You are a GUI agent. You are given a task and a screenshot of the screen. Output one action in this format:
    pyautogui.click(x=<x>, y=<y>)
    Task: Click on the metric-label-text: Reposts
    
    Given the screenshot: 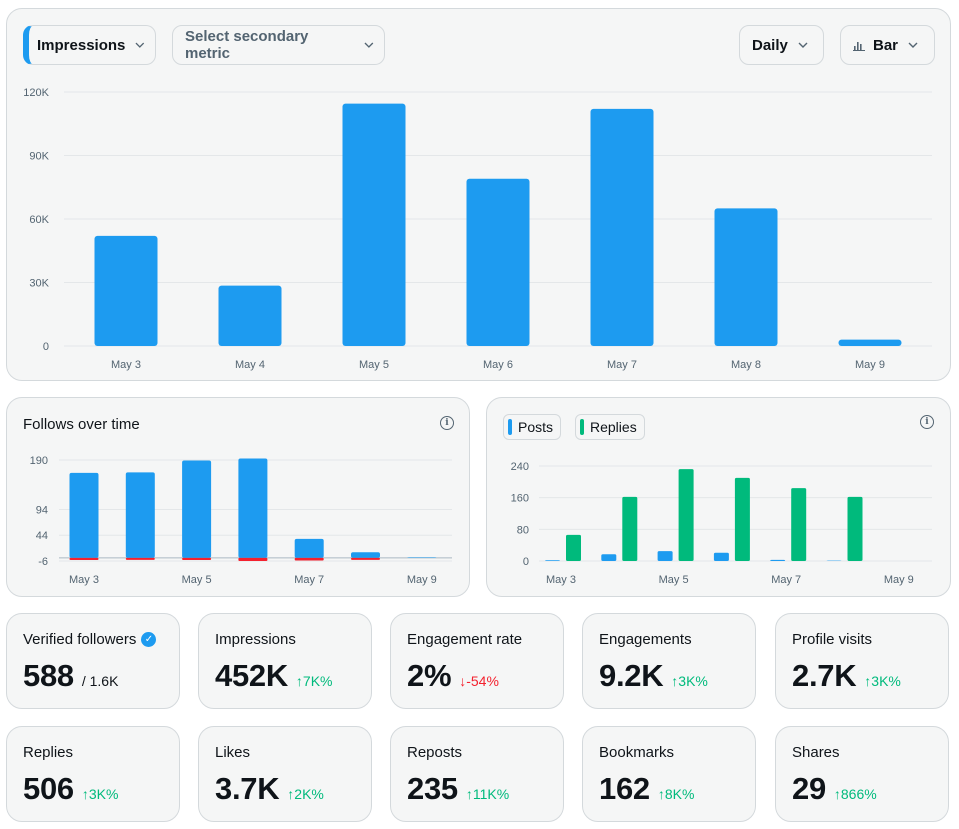 What is the action you would take?
    pyautogui.click(x=435, y=752)
    